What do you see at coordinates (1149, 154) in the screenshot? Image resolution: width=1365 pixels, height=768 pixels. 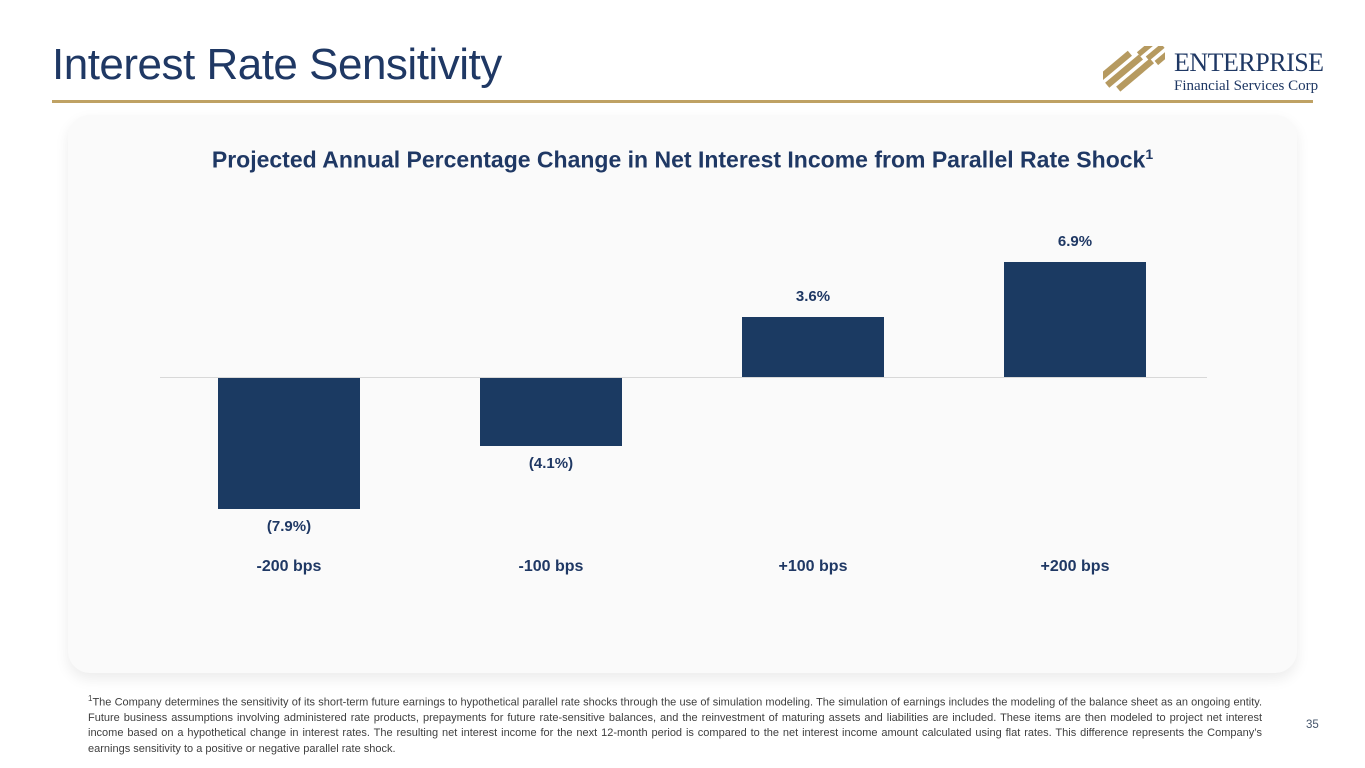 I see `chart-title-superscript: 1` at bounding box center [1149, 154].